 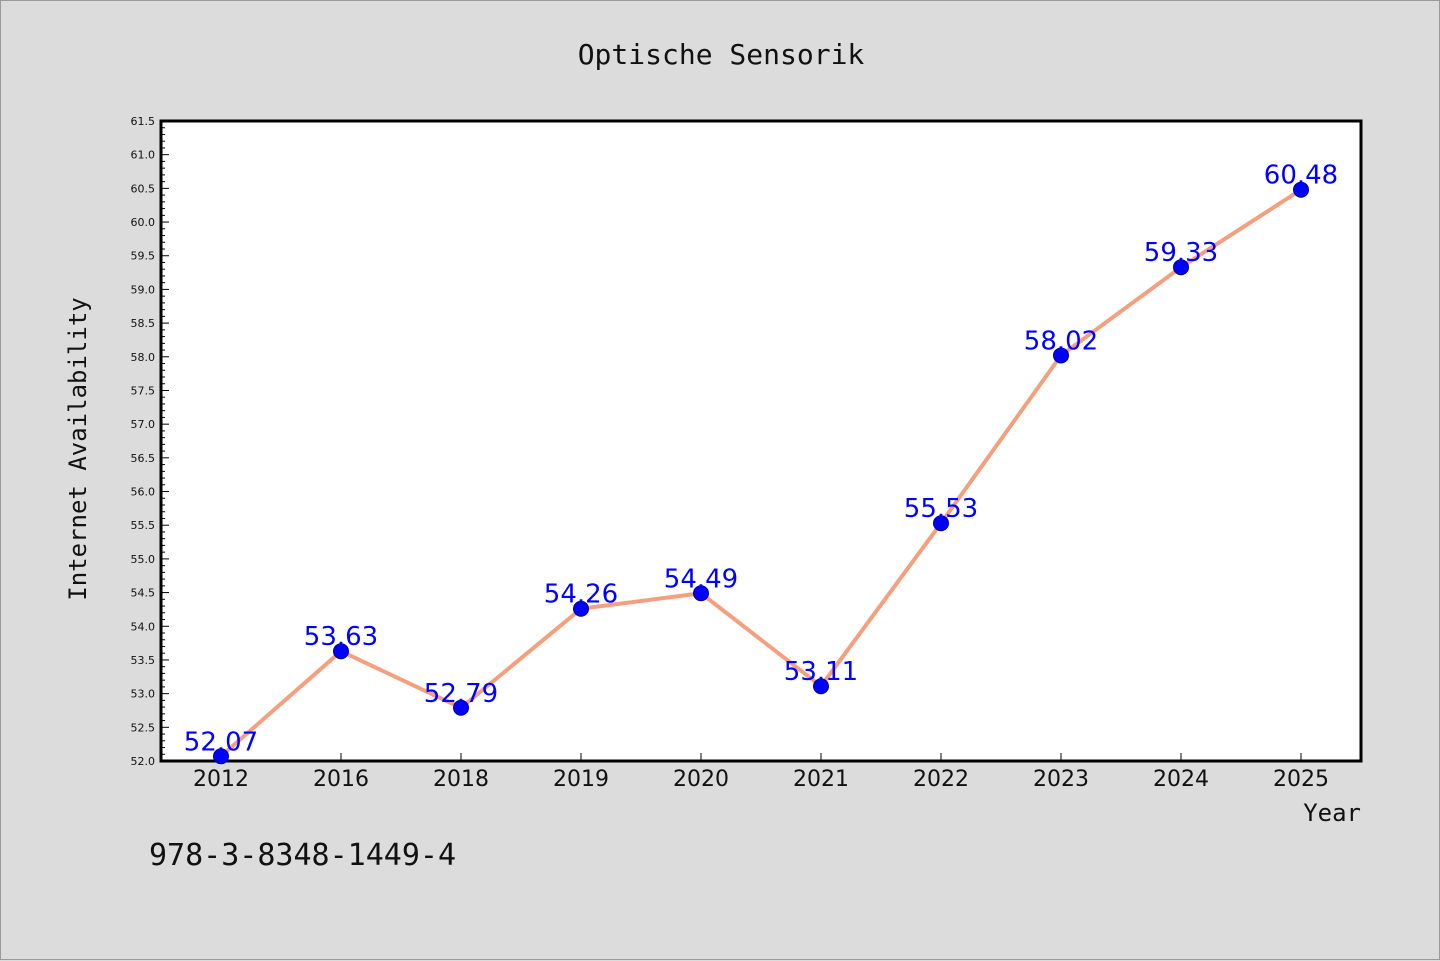 What do you see at coordinates (721, 54) in the screenshot?
I see `chart-title: Optische Sensorik` at bounding box center [721, 54].